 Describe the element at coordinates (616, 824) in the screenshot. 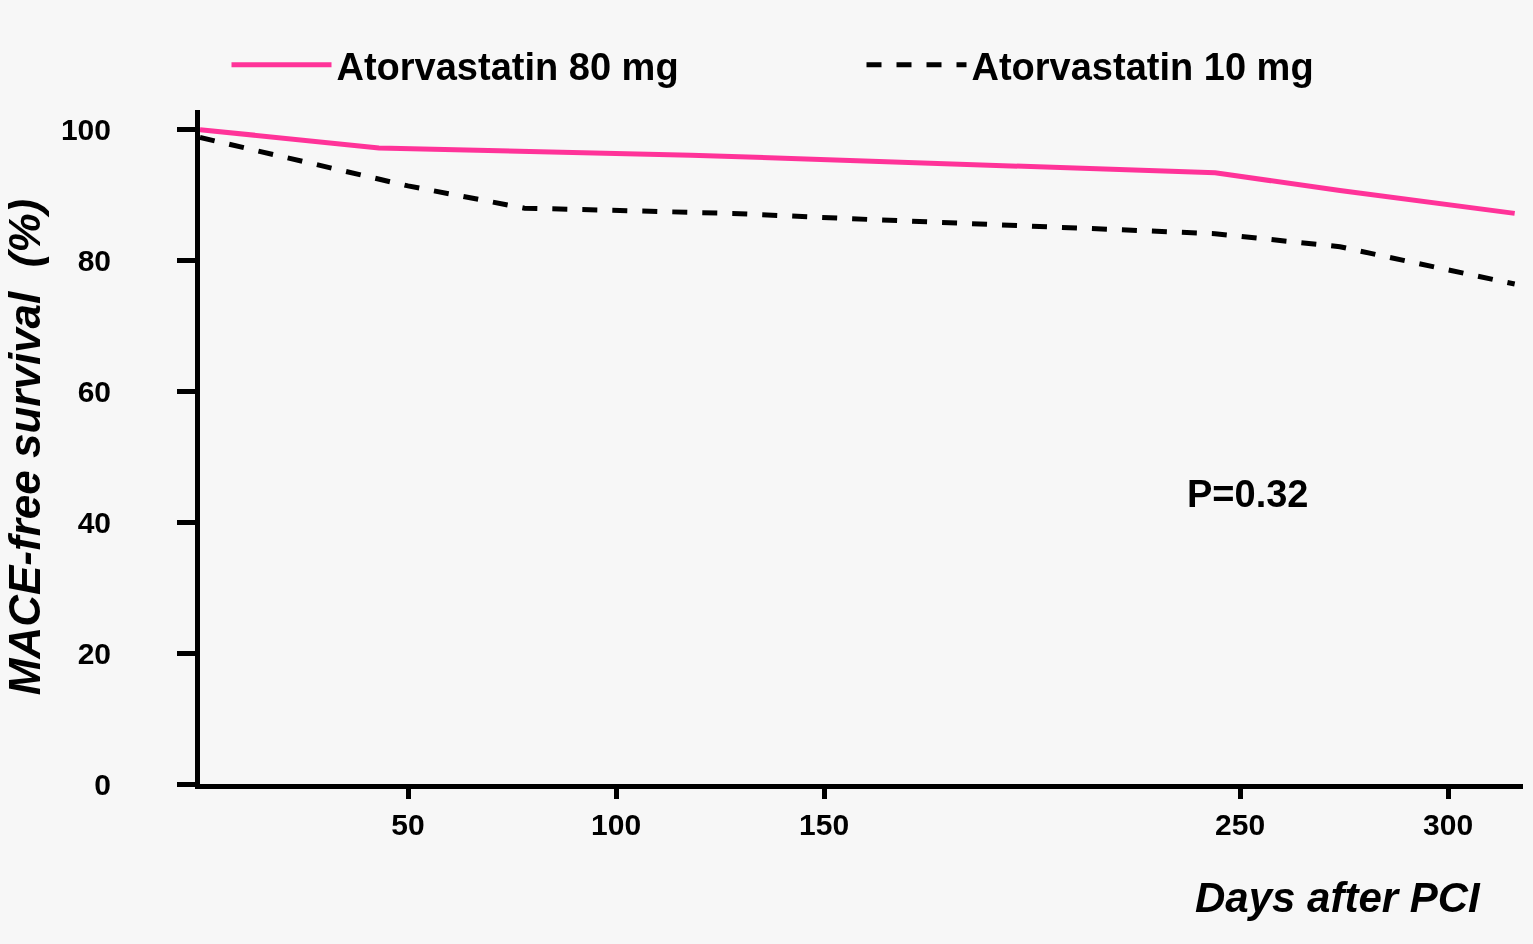

I see `x-tick-label: 100` at that location.